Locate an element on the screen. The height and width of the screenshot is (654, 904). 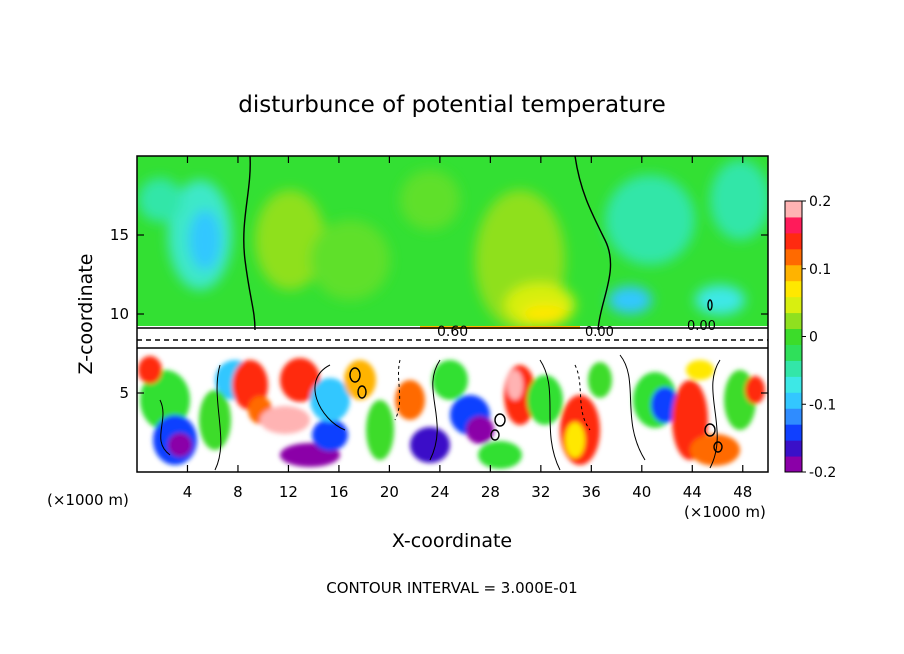
chart-title: disturbunce of potential temperature is located at coordinates (452, 105).